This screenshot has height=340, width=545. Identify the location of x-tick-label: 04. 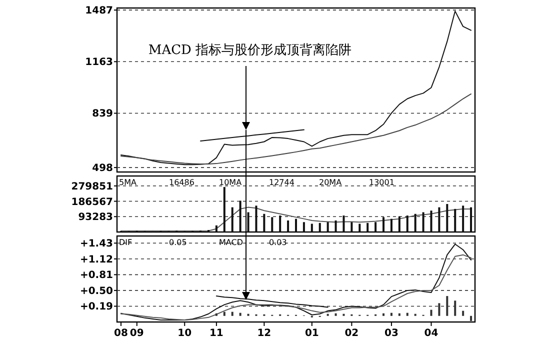
(431, 333).